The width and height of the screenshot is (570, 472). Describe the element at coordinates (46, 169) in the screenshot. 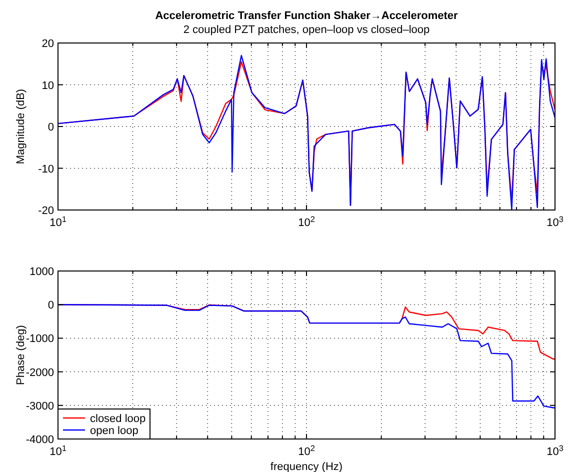

I see `y-tick-label: -10` at that location.